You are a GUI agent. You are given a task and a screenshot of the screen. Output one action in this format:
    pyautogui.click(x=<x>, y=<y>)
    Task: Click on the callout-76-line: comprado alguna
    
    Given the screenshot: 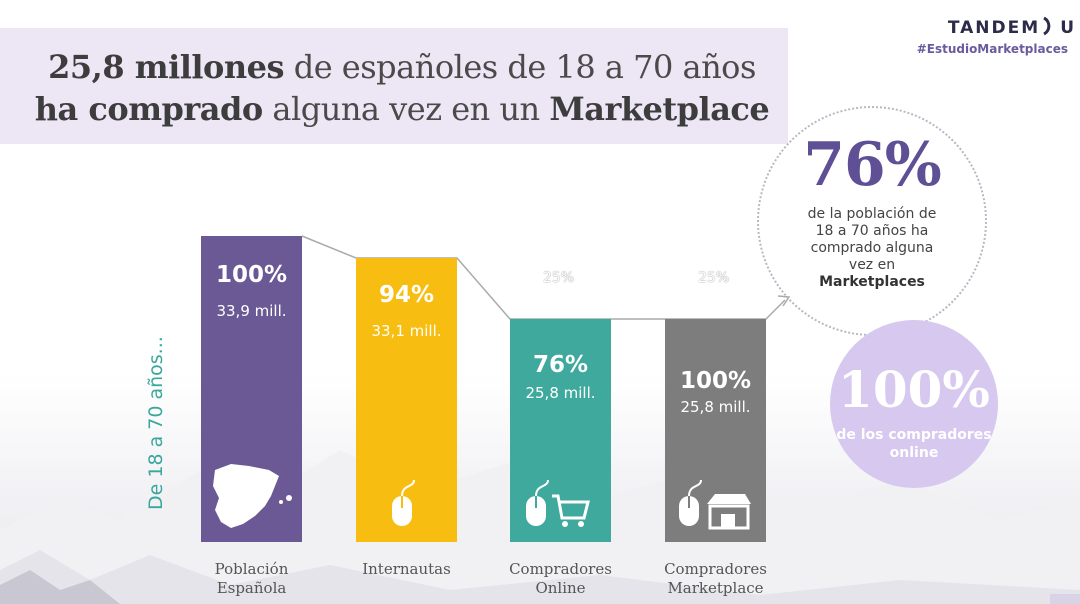 What is the action you would take?
    pyautogui.click(x=872, y=248)
    